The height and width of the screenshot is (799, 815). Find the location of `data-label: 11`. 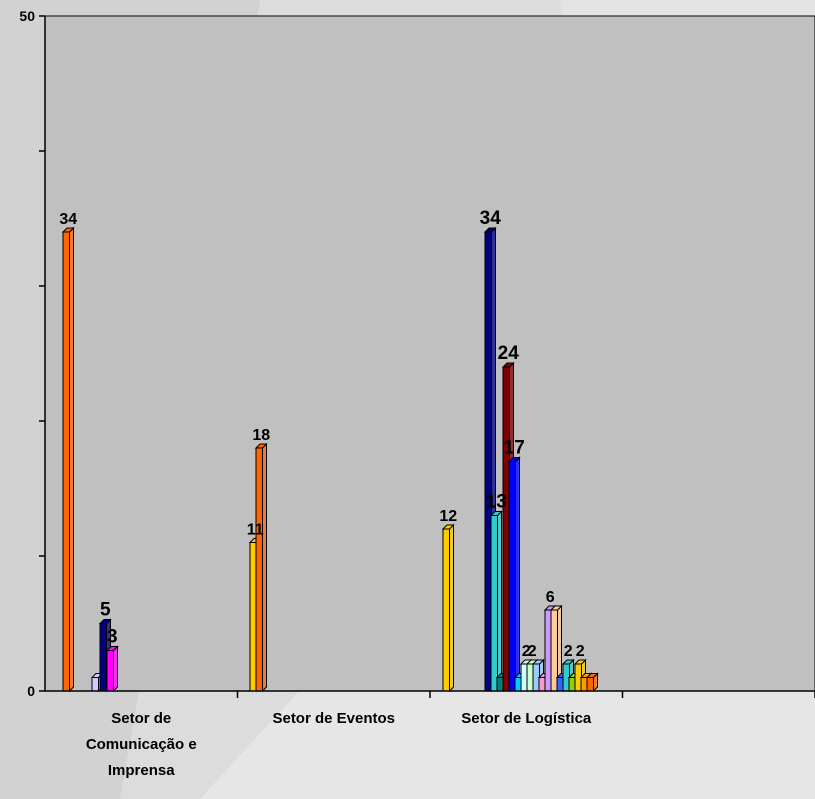

data-label: 11 is located at coordinates (255, 530).